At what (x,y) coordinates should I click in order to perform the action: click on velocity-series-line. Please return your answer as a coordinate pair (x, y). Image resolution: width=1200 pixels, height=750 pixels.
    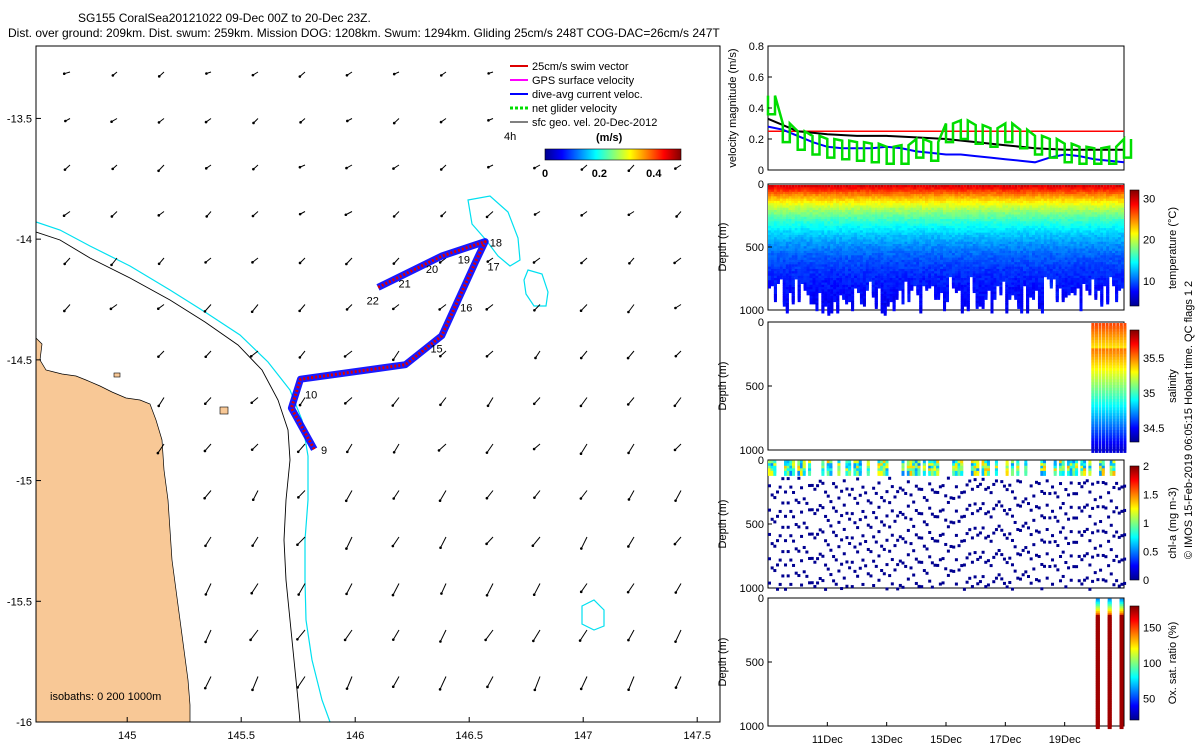
    Looking at the image, I should click on (949, 130).